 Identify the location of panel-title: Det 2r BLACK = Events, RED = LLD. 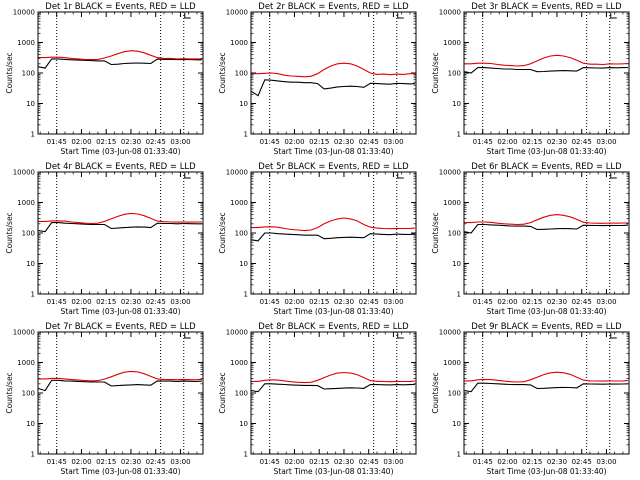
(333, 7).